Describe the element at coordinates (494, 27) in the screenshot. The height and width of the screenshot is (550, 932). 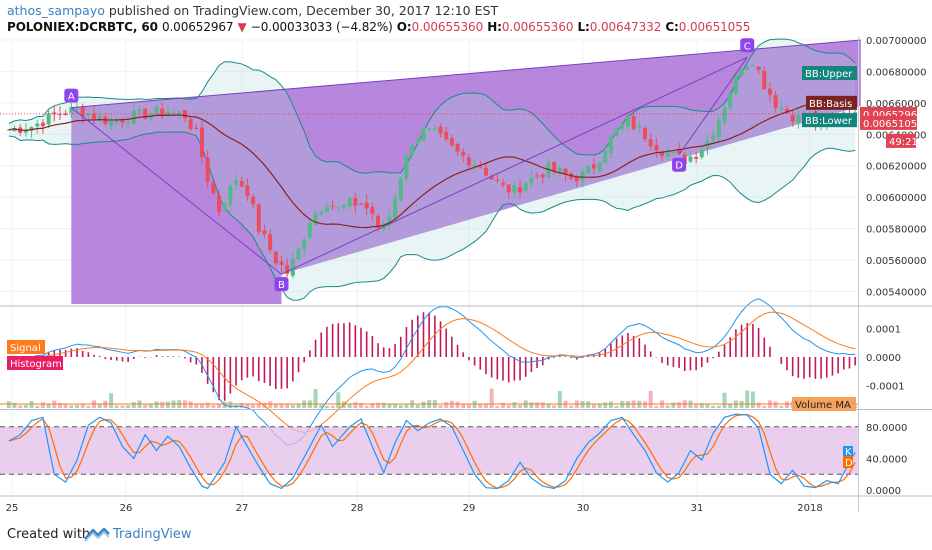
I see `high-label: H:` at that location.